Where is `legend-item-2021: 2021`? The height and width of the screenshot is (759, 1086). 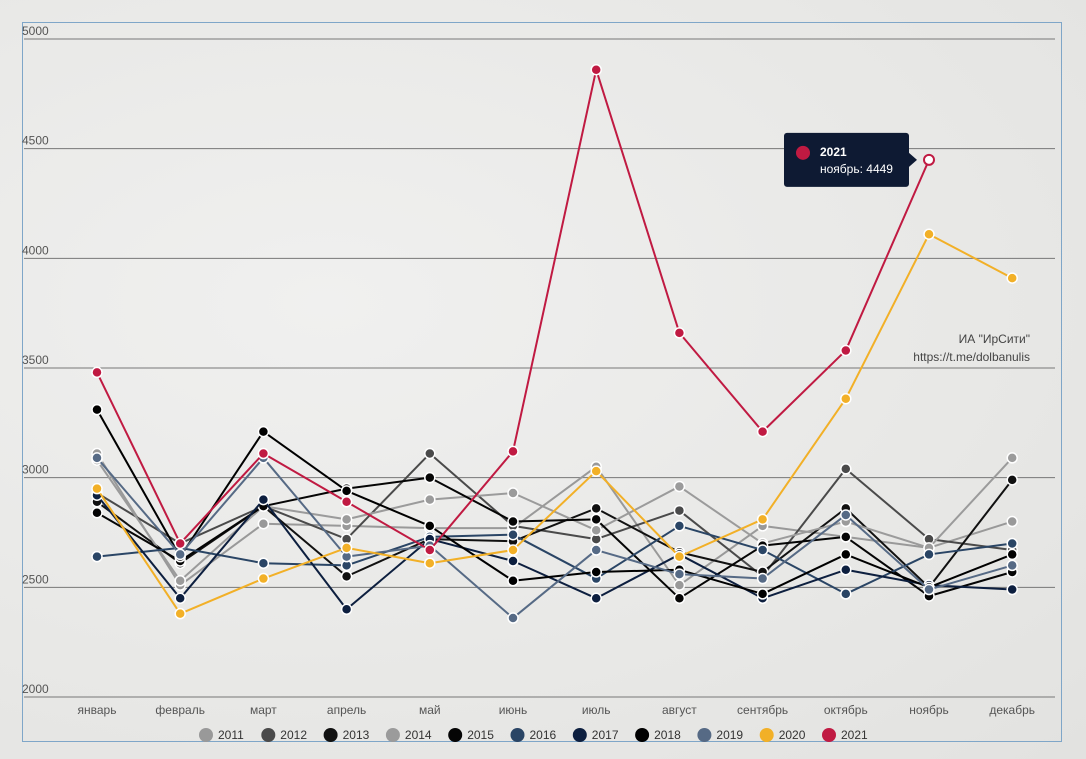 legend-item-2021: 2021 is located at coordinates (845, 735).